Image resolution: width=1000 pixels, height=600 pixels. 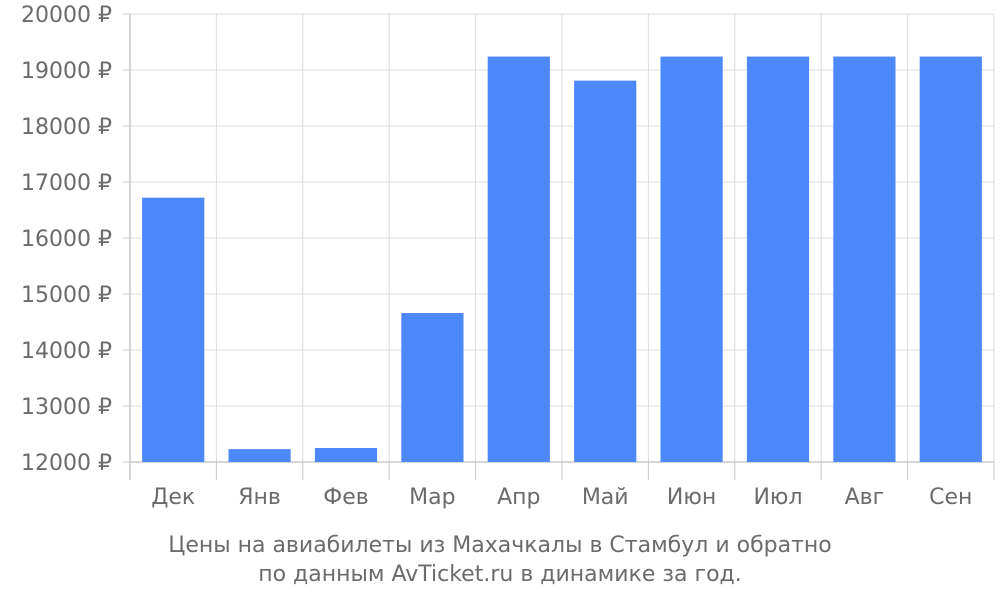 I want to click on y-tick-label: 13000 ₽, so click(x=66, y=407).